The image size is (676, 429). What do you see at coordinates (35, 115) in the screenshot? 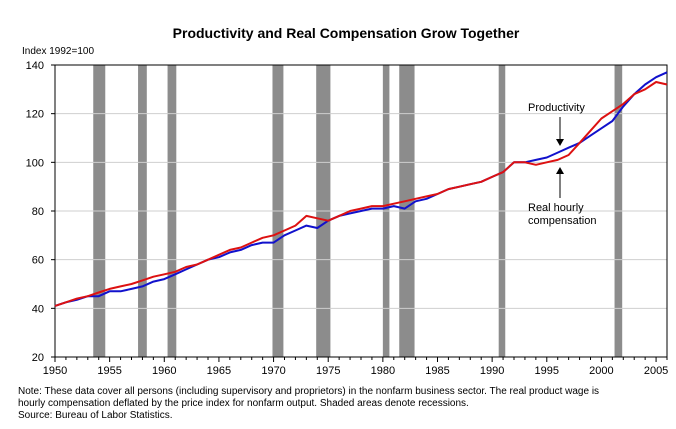
I see `y-tick-label-120: 120` at bounding box center [35, 115].